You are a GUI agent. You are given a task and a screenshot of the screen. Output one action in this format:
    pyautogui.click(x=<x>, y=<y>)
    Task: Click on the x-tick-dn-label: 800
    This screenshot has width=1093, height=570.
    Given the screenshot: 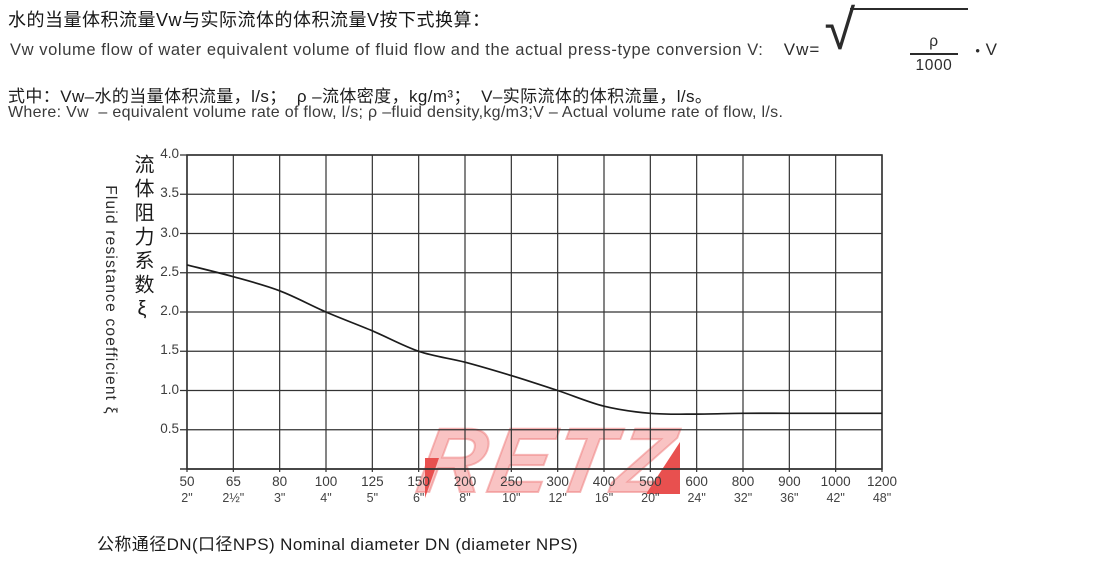 What is the action you would take?
    pyautogui.click(x=743, y=481)
    